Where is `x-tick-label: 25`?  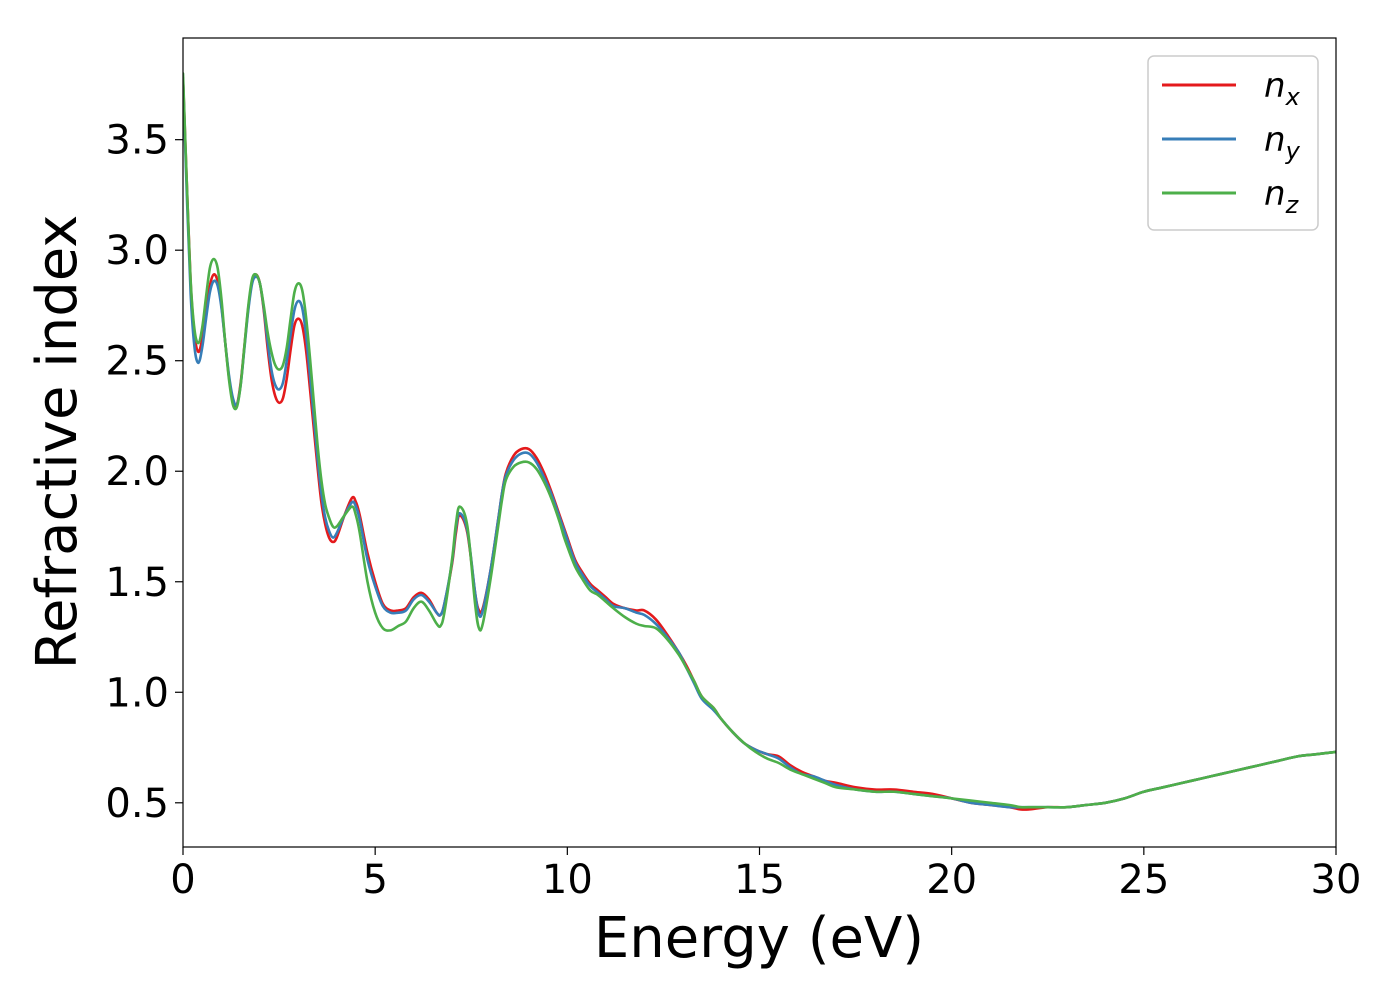 x-tick-label: 25 is located at coordinates (1143, 880).